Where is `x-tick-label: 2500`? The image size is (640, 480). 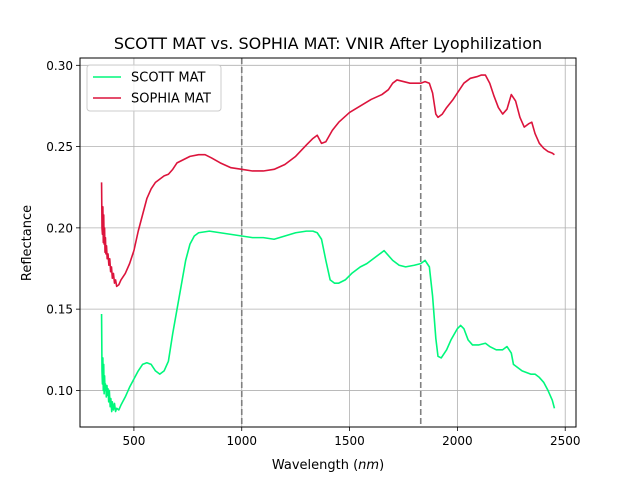 x-tick-label: 2500 is located at coordinates (565, 441).